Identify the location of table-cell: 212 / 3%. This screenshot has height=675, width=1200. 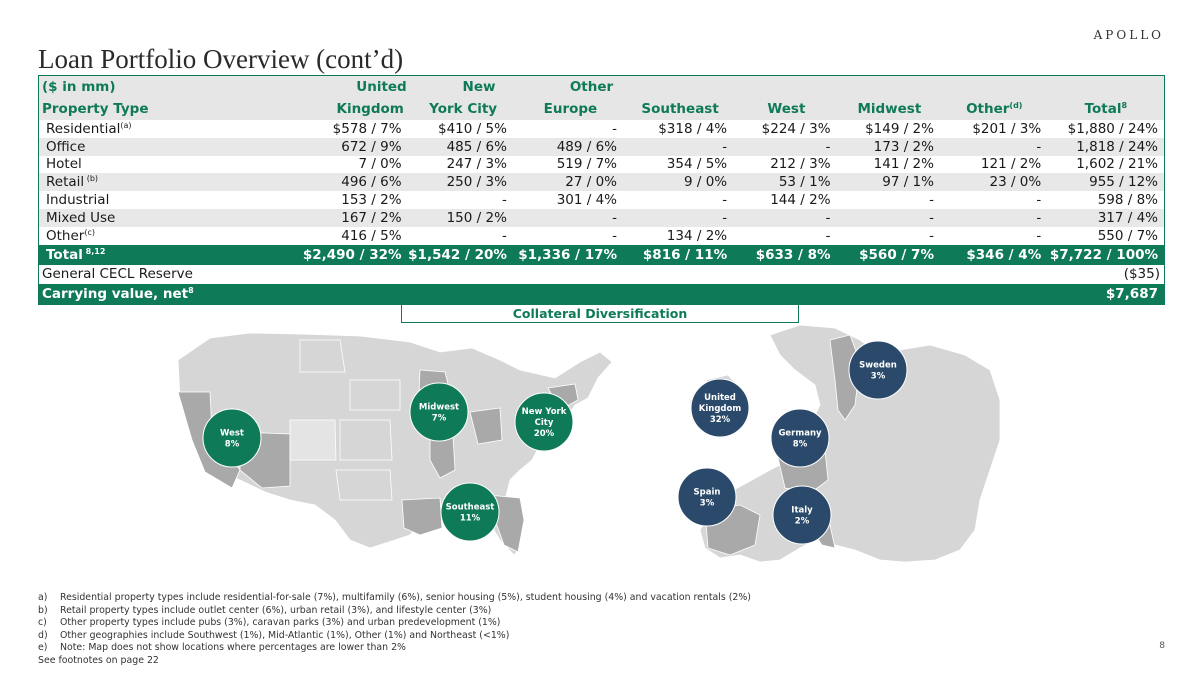
(800, 164).